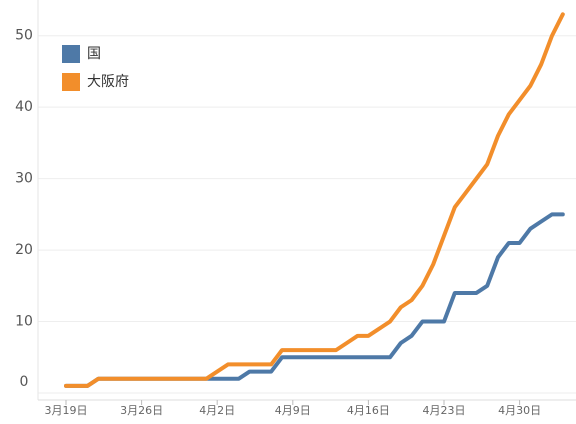 The height and width of the screenshot is (424, 576). I want to click on x-tick-label: 4月2日, so click(217, 410).